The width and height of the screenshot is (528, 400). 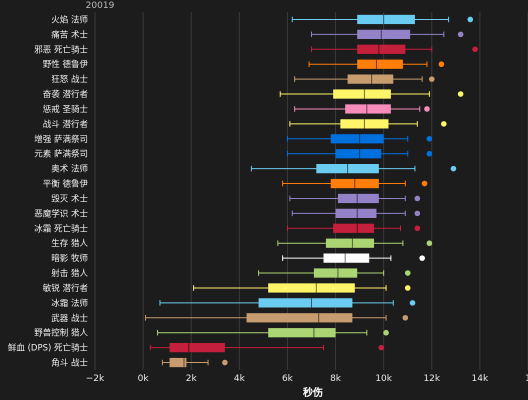 What do you see at coordinates (48, 348) in the screenshot?
I see `category-label: 鲜血 (DPS) 死亡骑士` at bounding box center [48, 348].